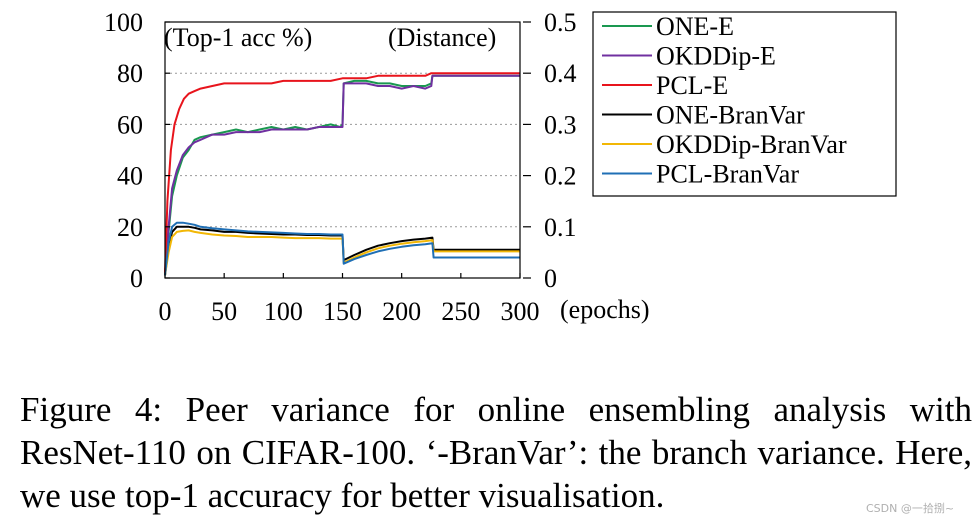 This screenshot has width=980, height=523. What do you see at coordinates (695, 26) in the screenshot?
I see `legend-label: ONE-E` at bounding box center [695, 26].